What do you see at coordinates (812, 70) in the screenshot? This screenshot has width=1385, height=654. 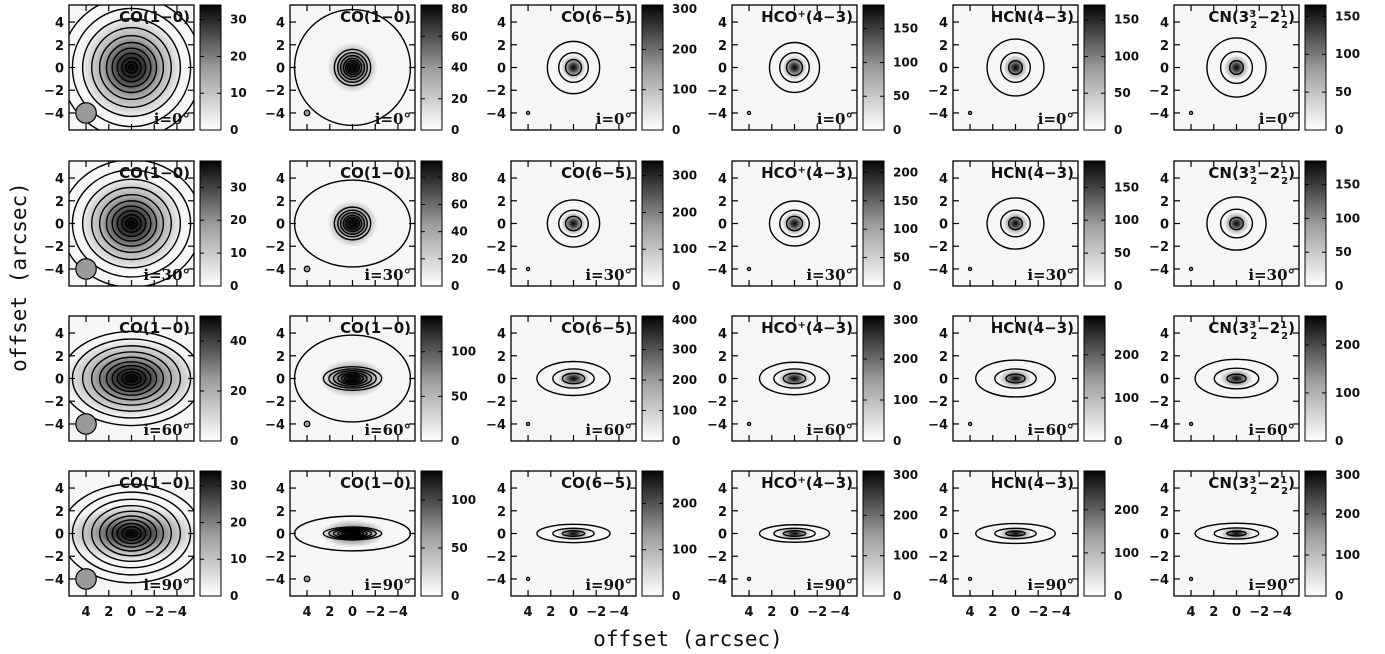 I see `panel-r0-c3: −4 −2 0 2 4 HCO+(4−3) i=0° 0 50 100 150` at bounding box center [812, 70].